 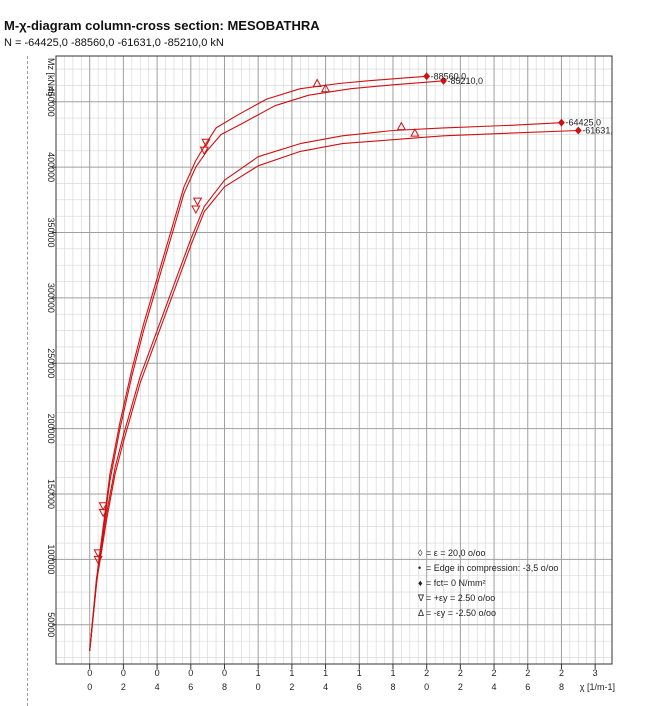 What do you see at coordinates (456, 583) in the screenshot?
I see `legend-text: = fct= 0 N/mm²` at bounding box center [456, 583].